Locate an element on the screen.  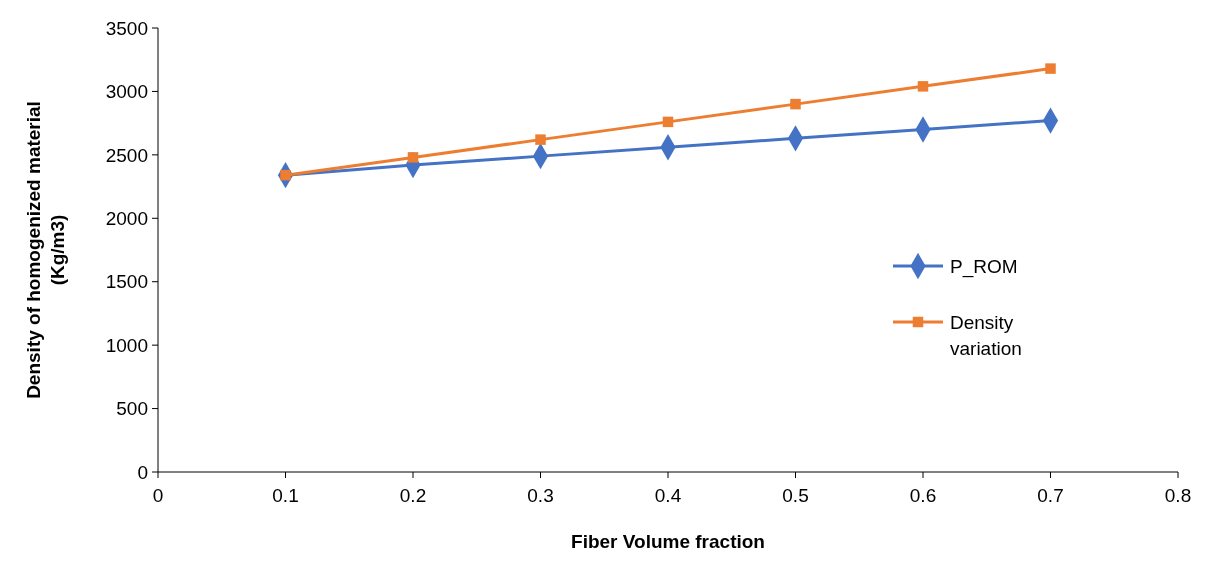
y-tick-label: 2000 is located at coordinates (126, 218).